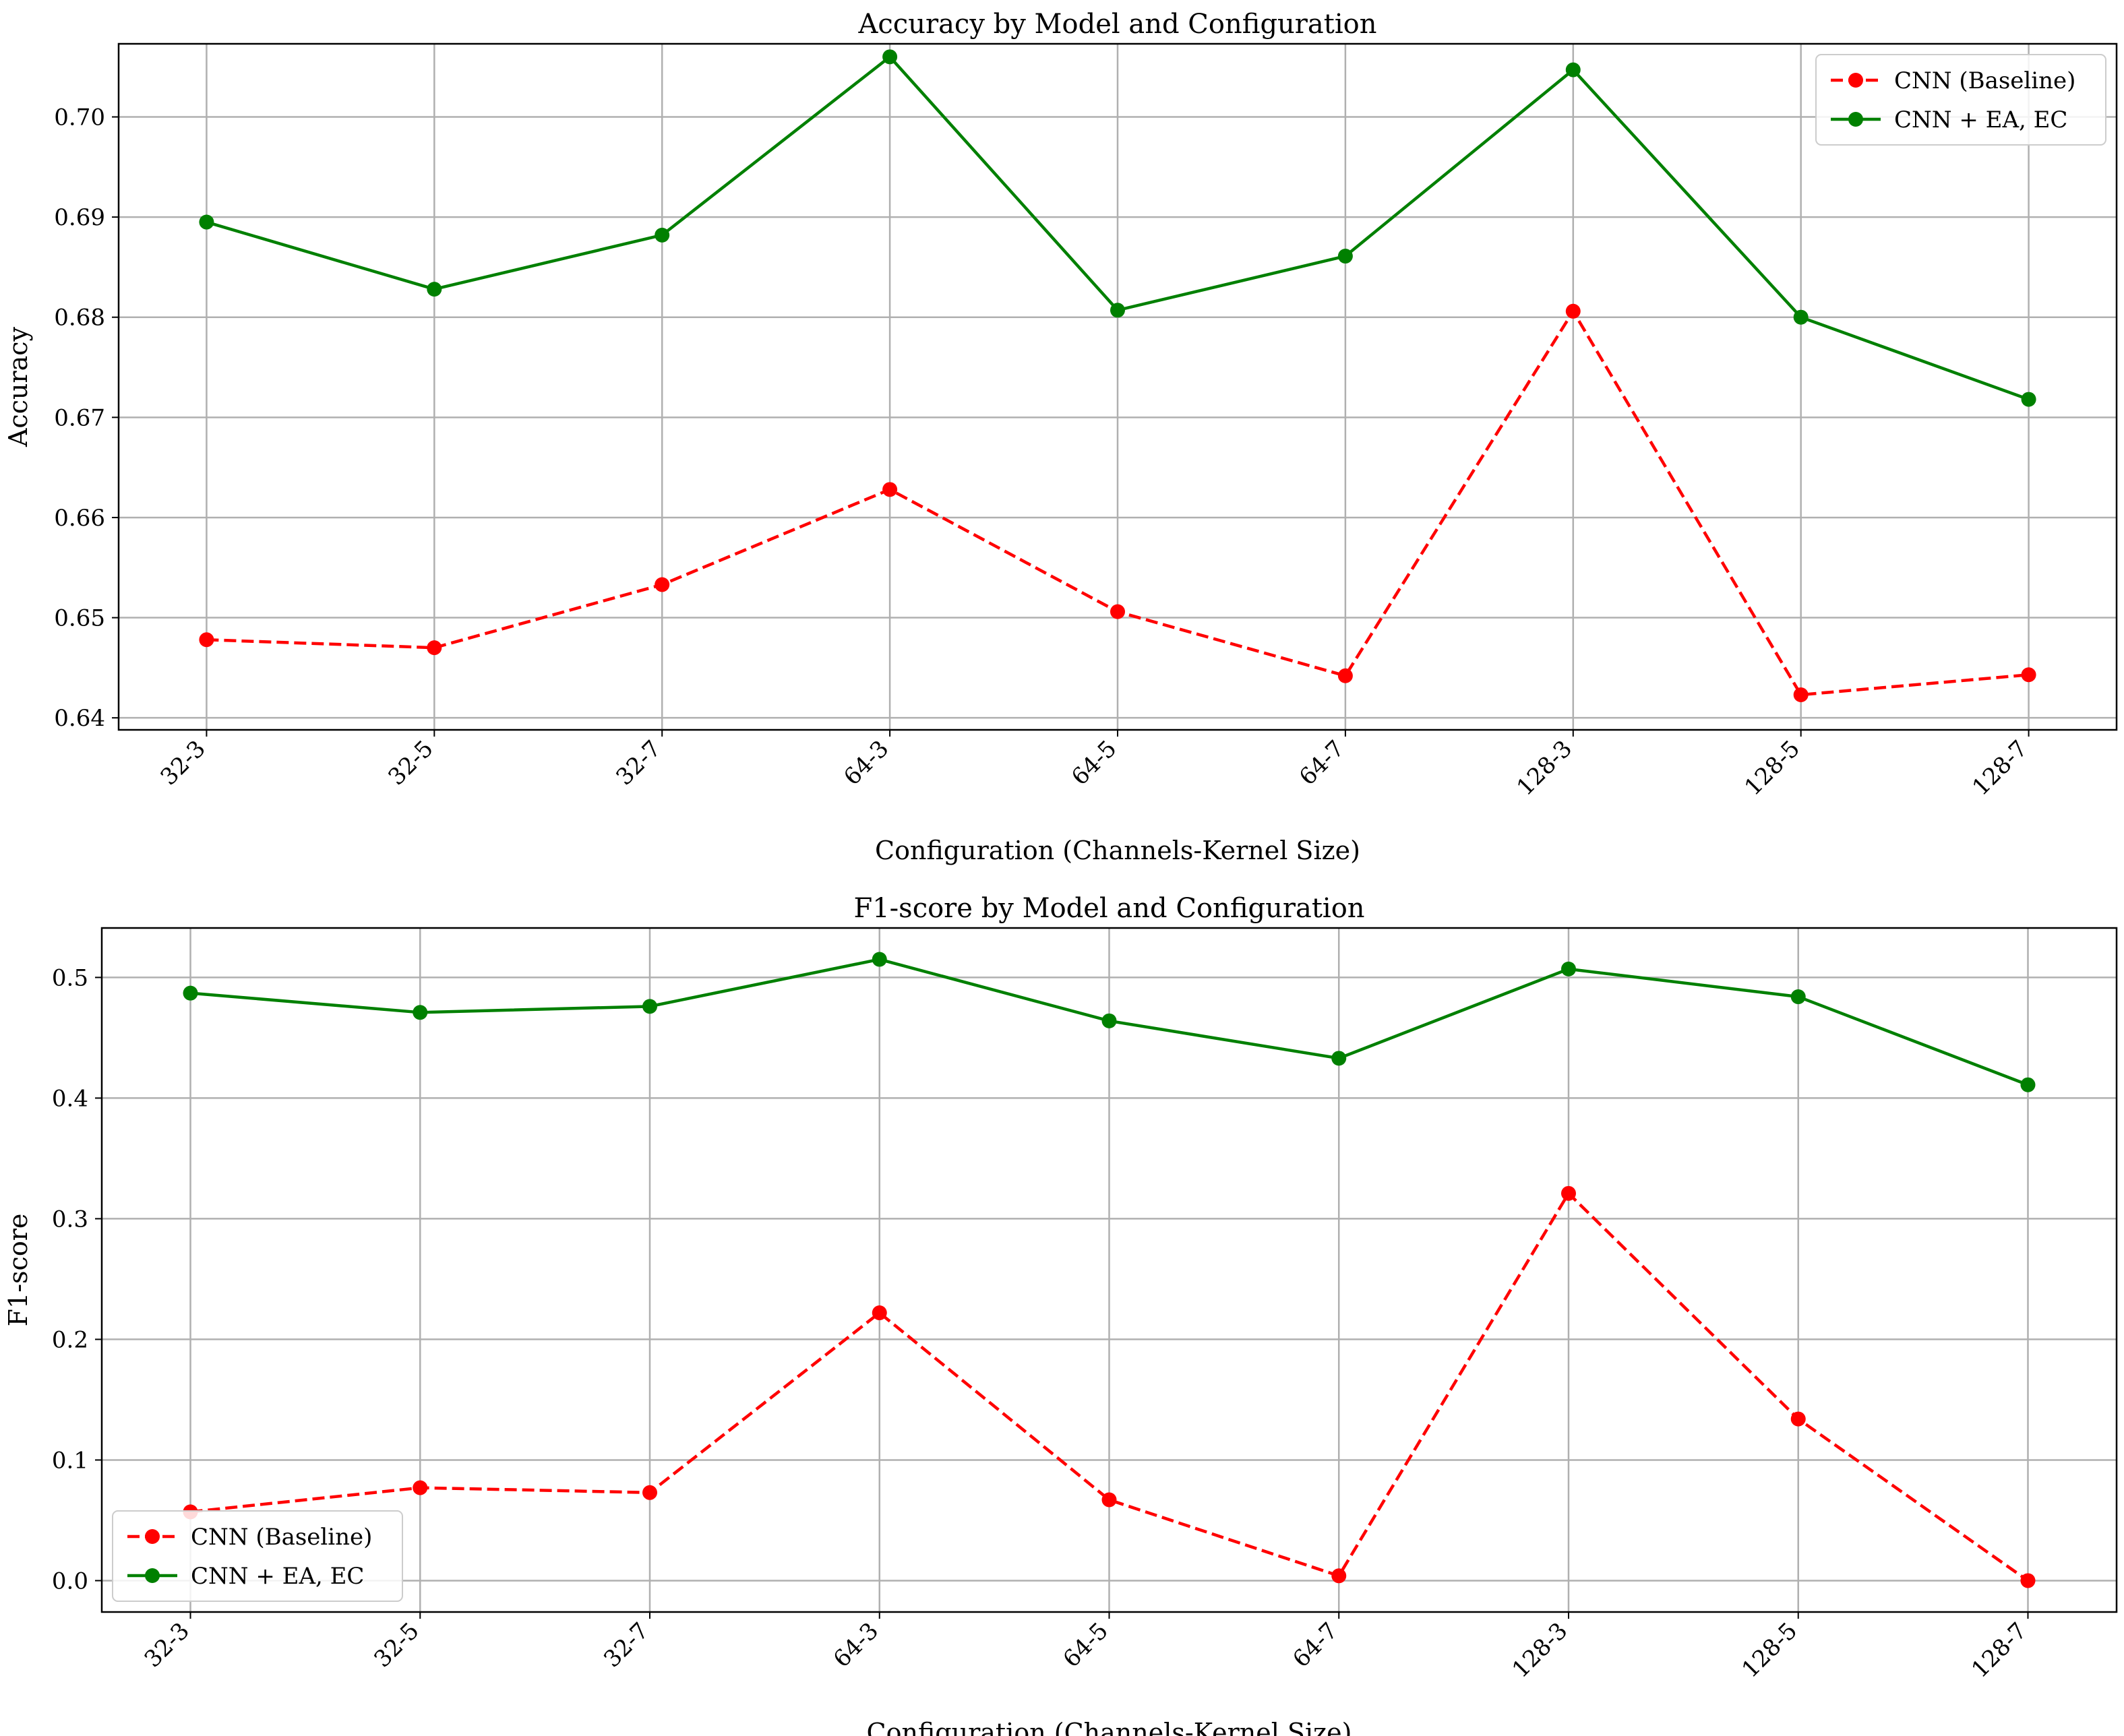  What do you see at coordinates (79, 718) in the screenshot?
I see `y-tick-label: 0.64` at bounding box center [79, 718].